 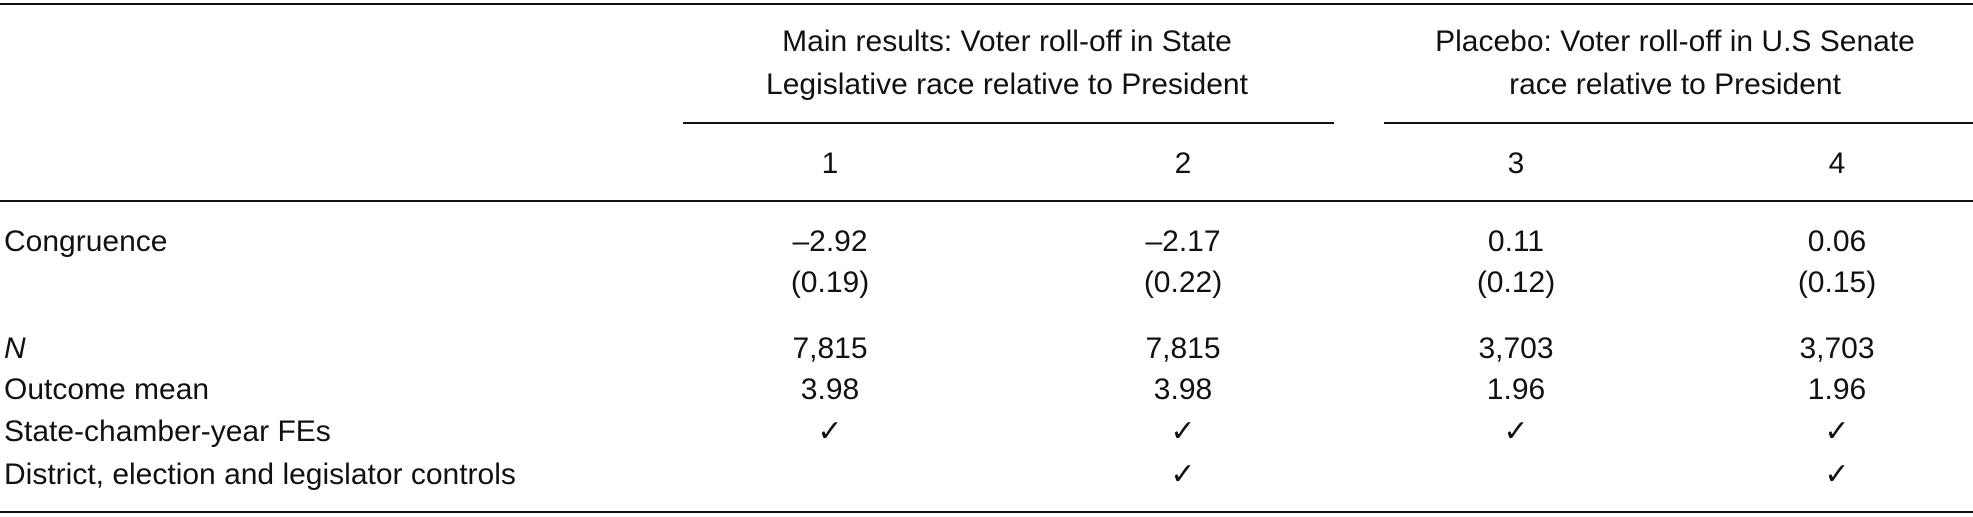 What do you see at coordinates (830, 163) in the screenshot?
I see `column-number: 1` at bounding box center [830, 163].